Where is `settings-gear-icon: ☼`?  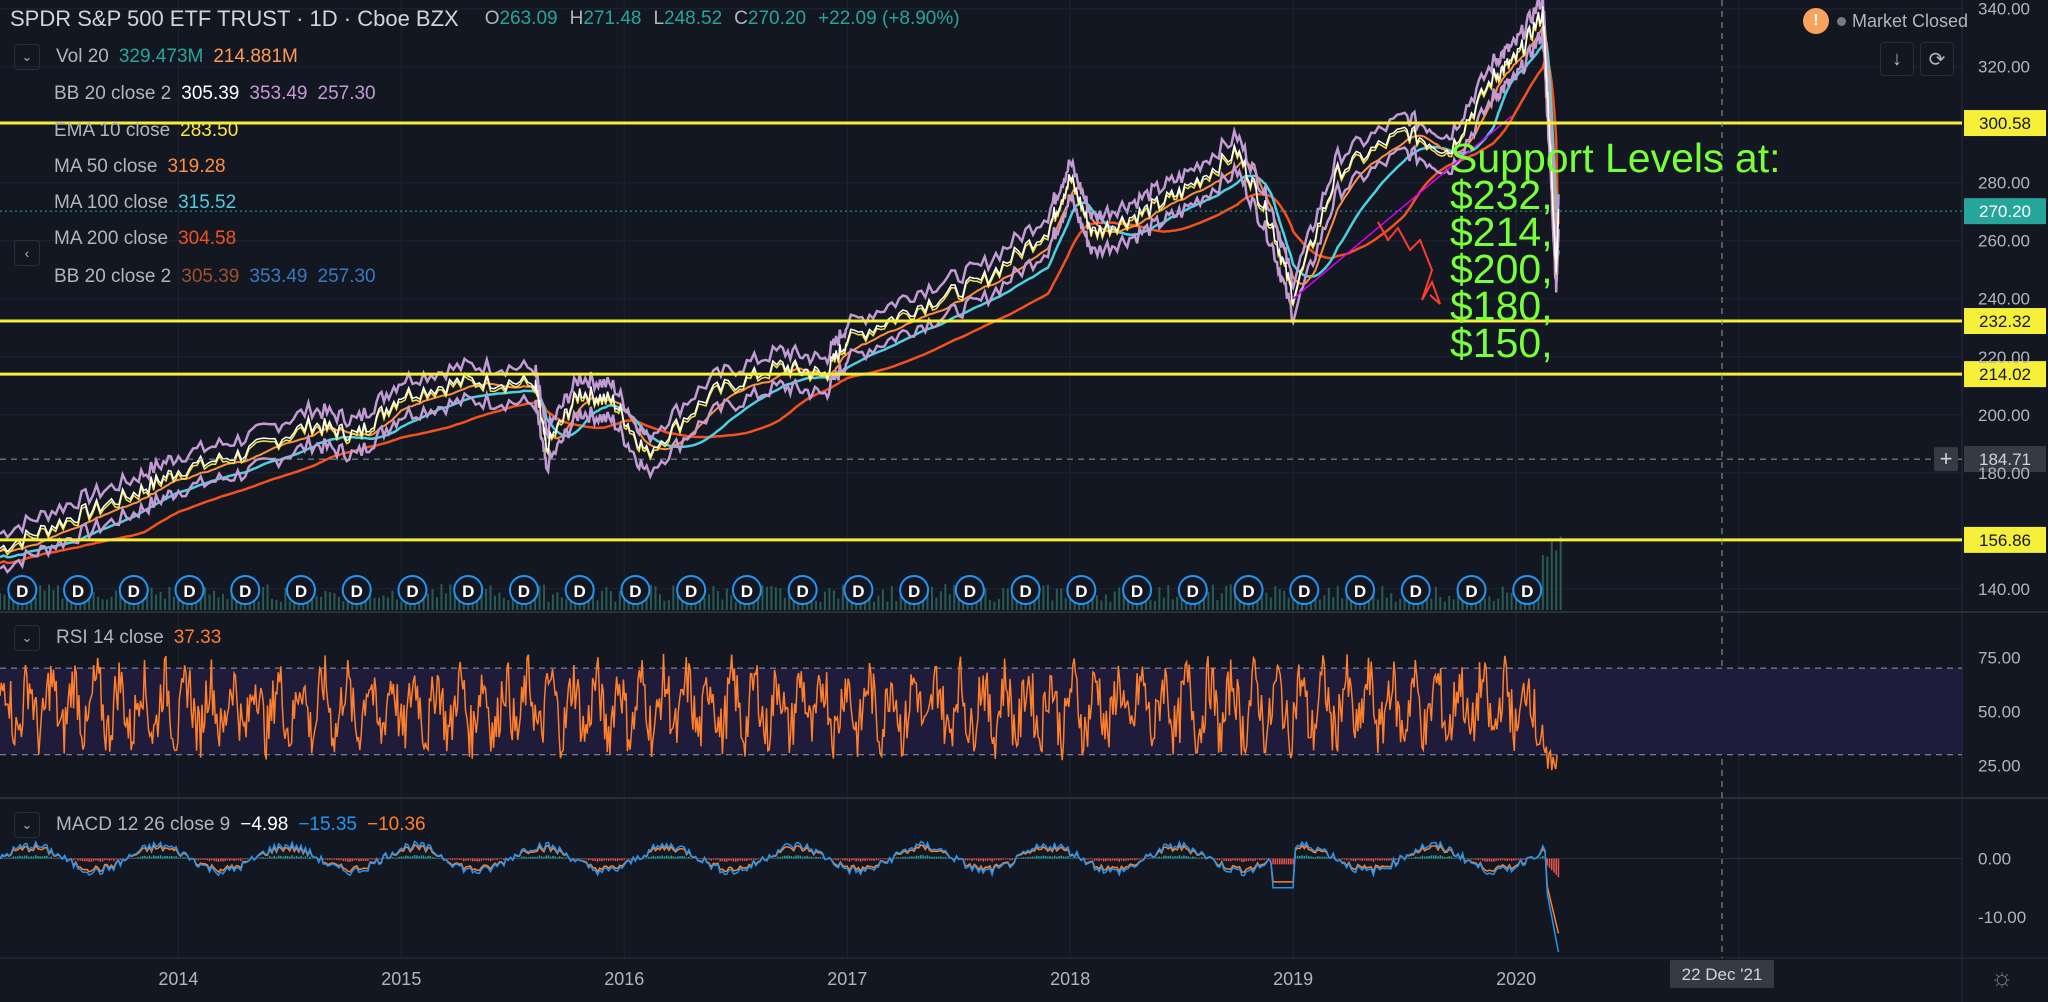
settings-gear-icon: ☼ is located at coordinates (2002, 977).